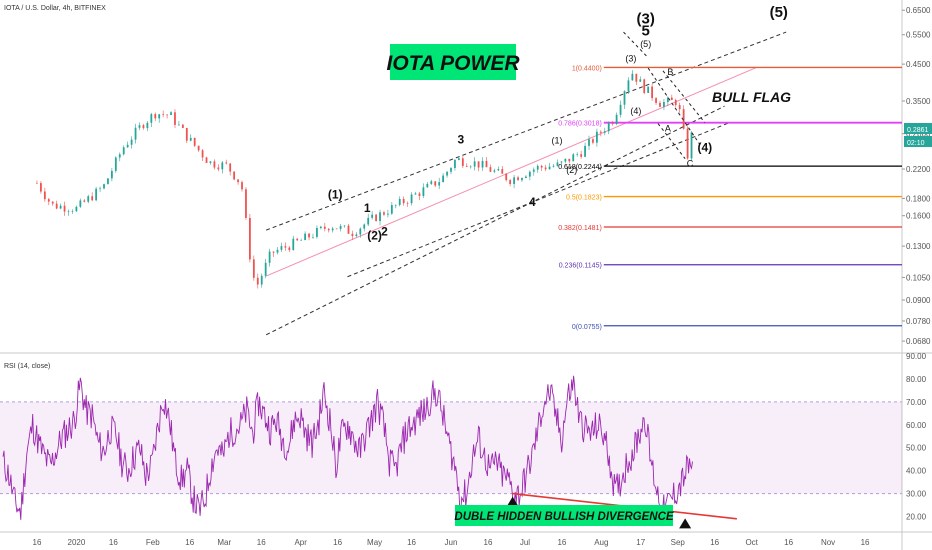 The image size is (932, 550). What do you see at coordinates (367, 208) in the screenshot?
I see `wave-label: 1` at bounding box center [367, 208].